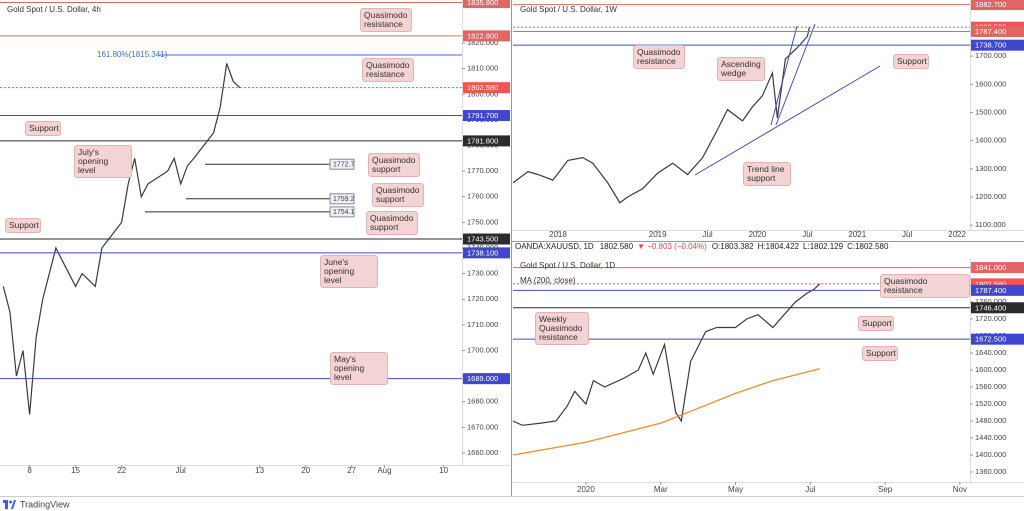 This screenshot has height=511, width=1024. I want to click on price-tag-label: 1738.100, so click(482, 252).